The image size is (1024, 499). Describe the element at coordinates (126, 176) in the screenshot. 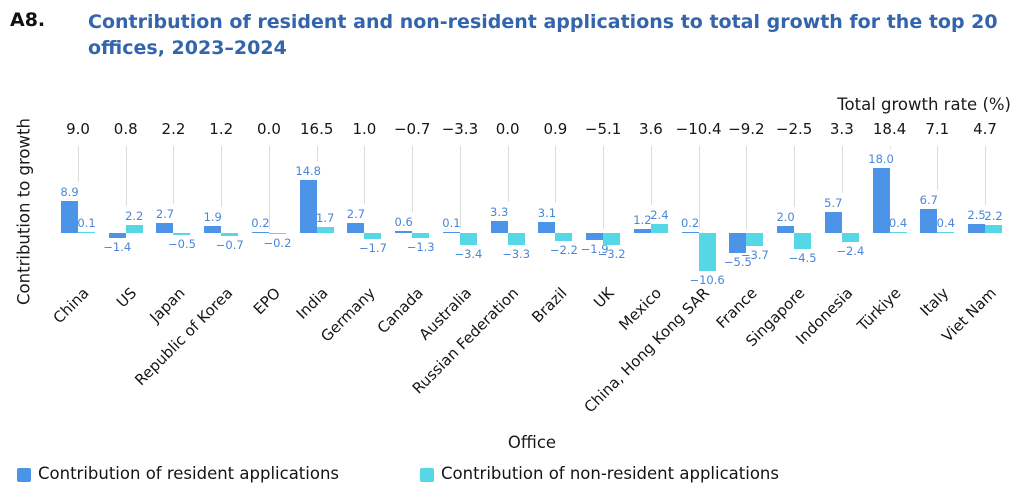

I see `drop-line-us` at that location.